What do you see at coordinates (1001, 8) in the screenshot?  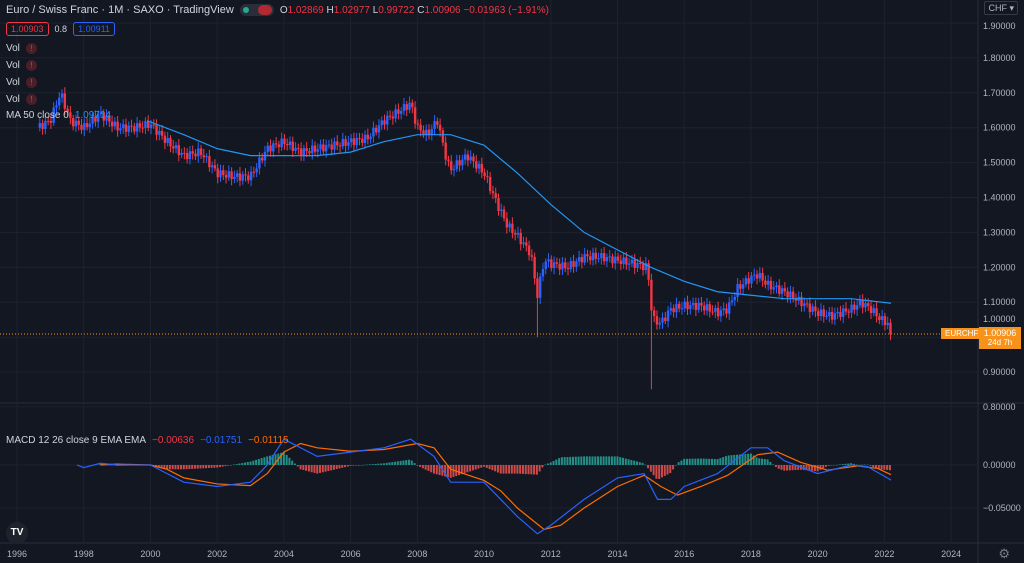 I see `currency-selector: CHF ▾` at bounding box center [1001, 8].